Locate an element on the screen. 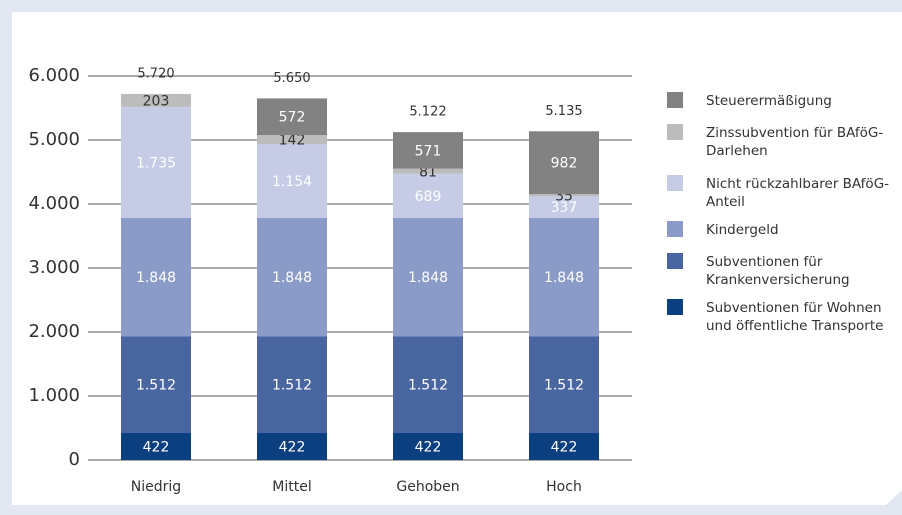 This screenshot has height=515, width=902. legend-label: Steuerermäßigung is located at coordinates (769, 101).